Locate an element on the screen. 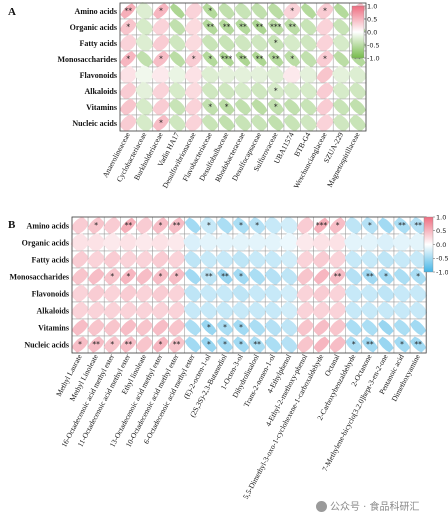  row-label: Nucleic acids is located at coordinates (94, 123).